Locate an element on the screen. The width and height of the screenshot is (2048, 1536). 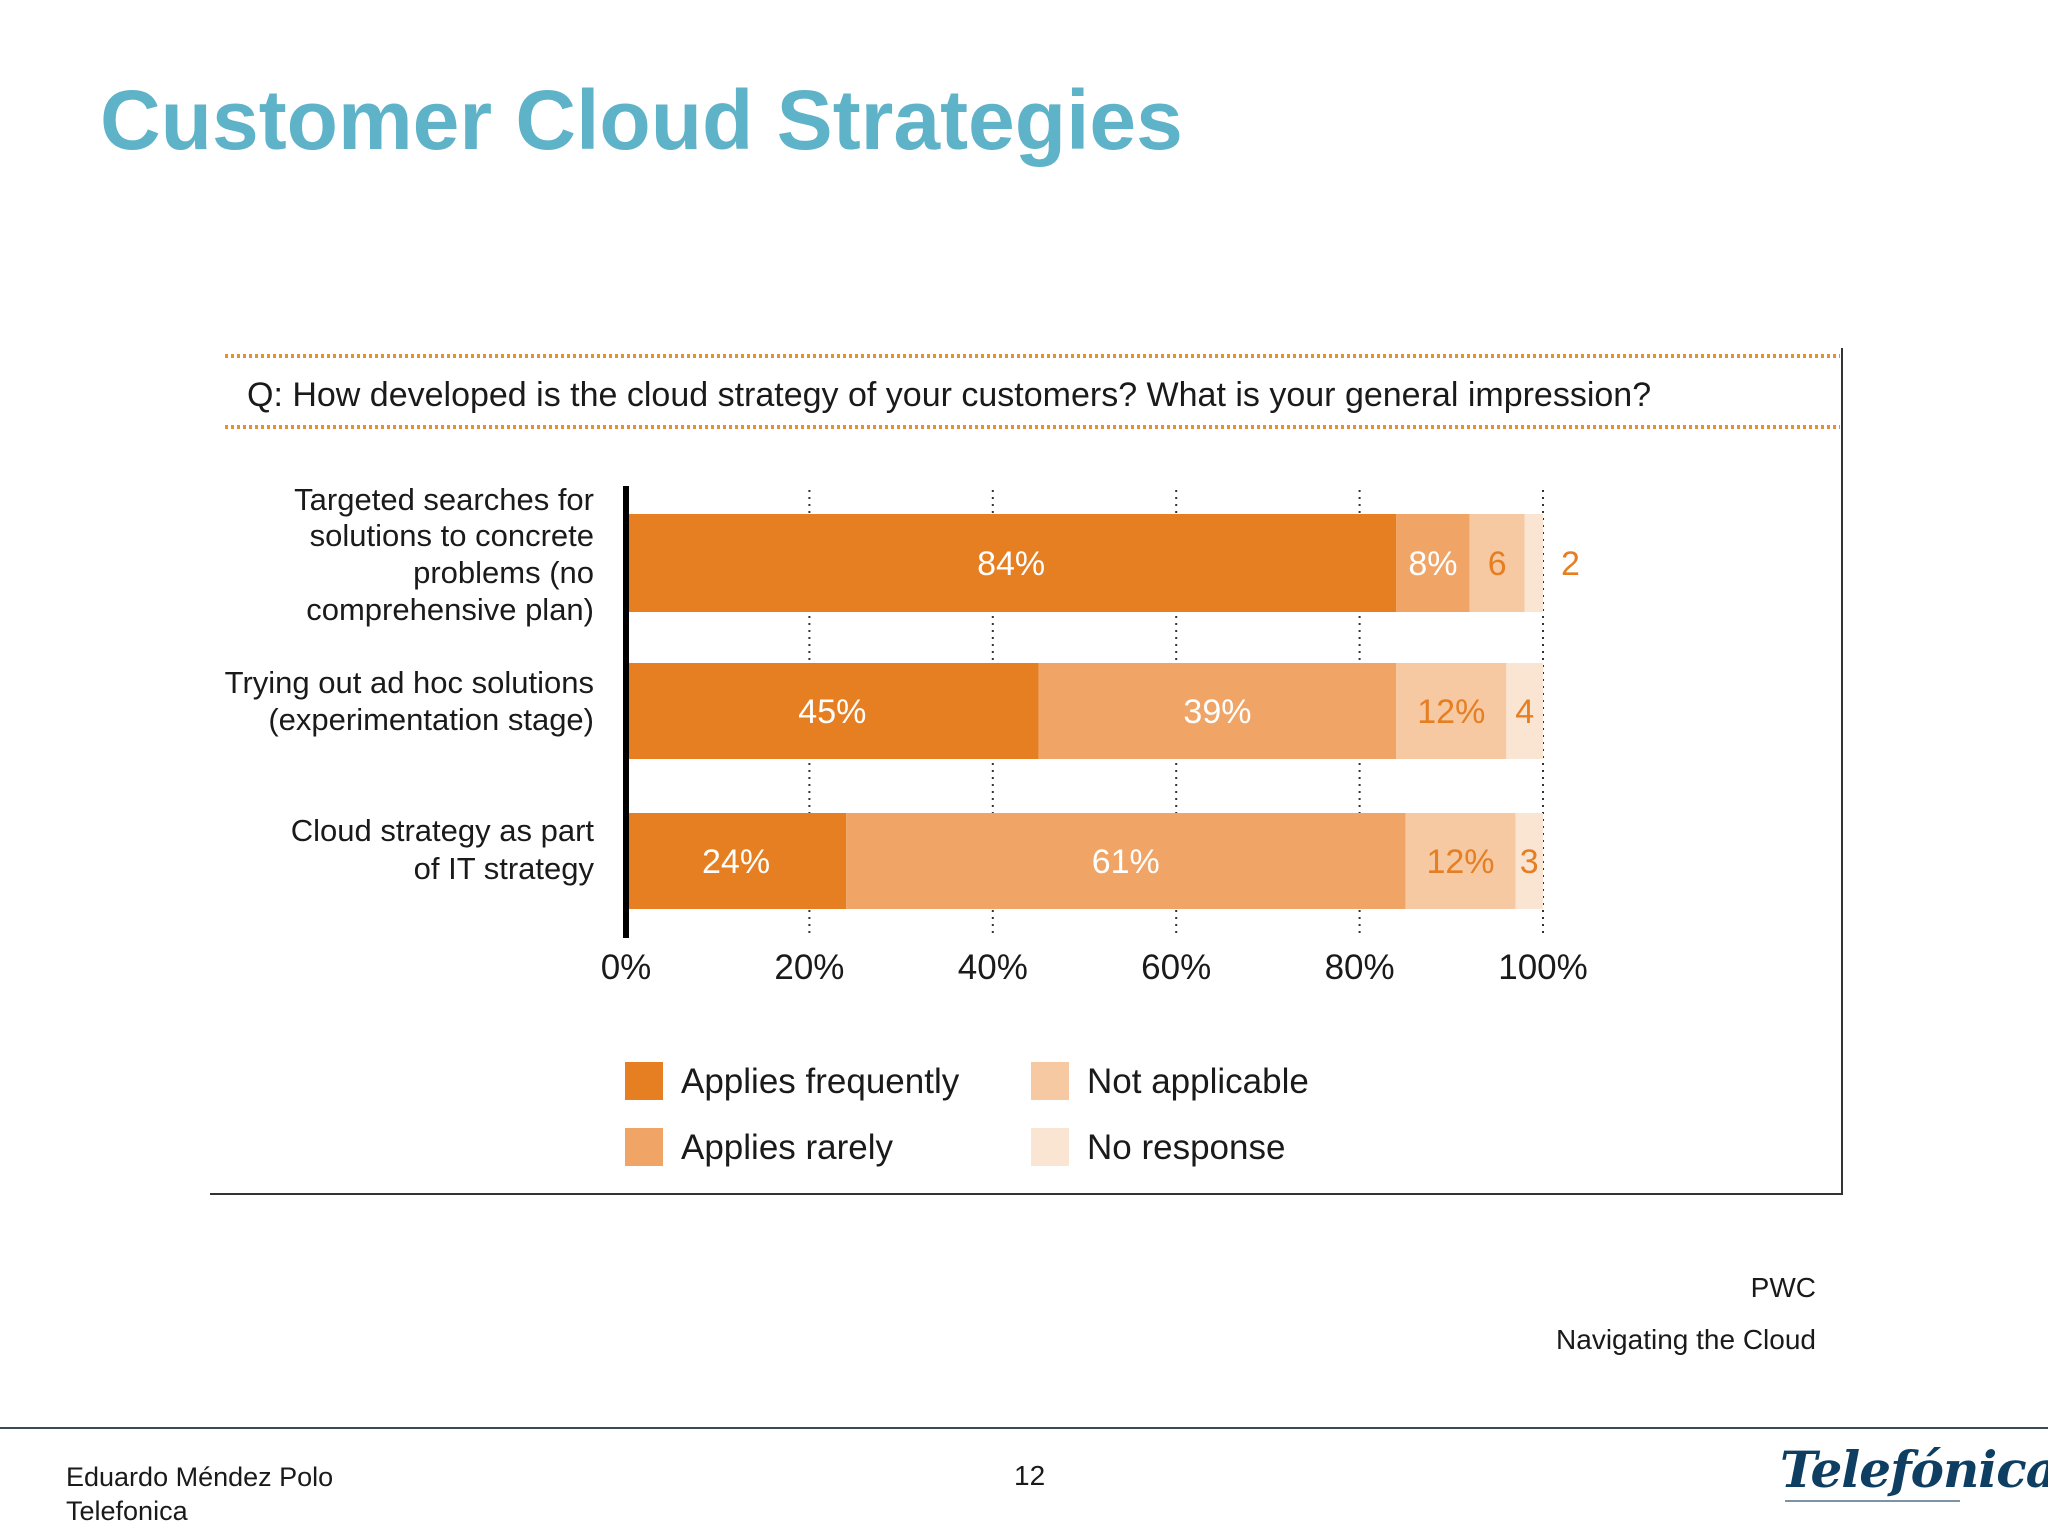
bar-label-3-1: 24% is located at coordinates (736, 862).